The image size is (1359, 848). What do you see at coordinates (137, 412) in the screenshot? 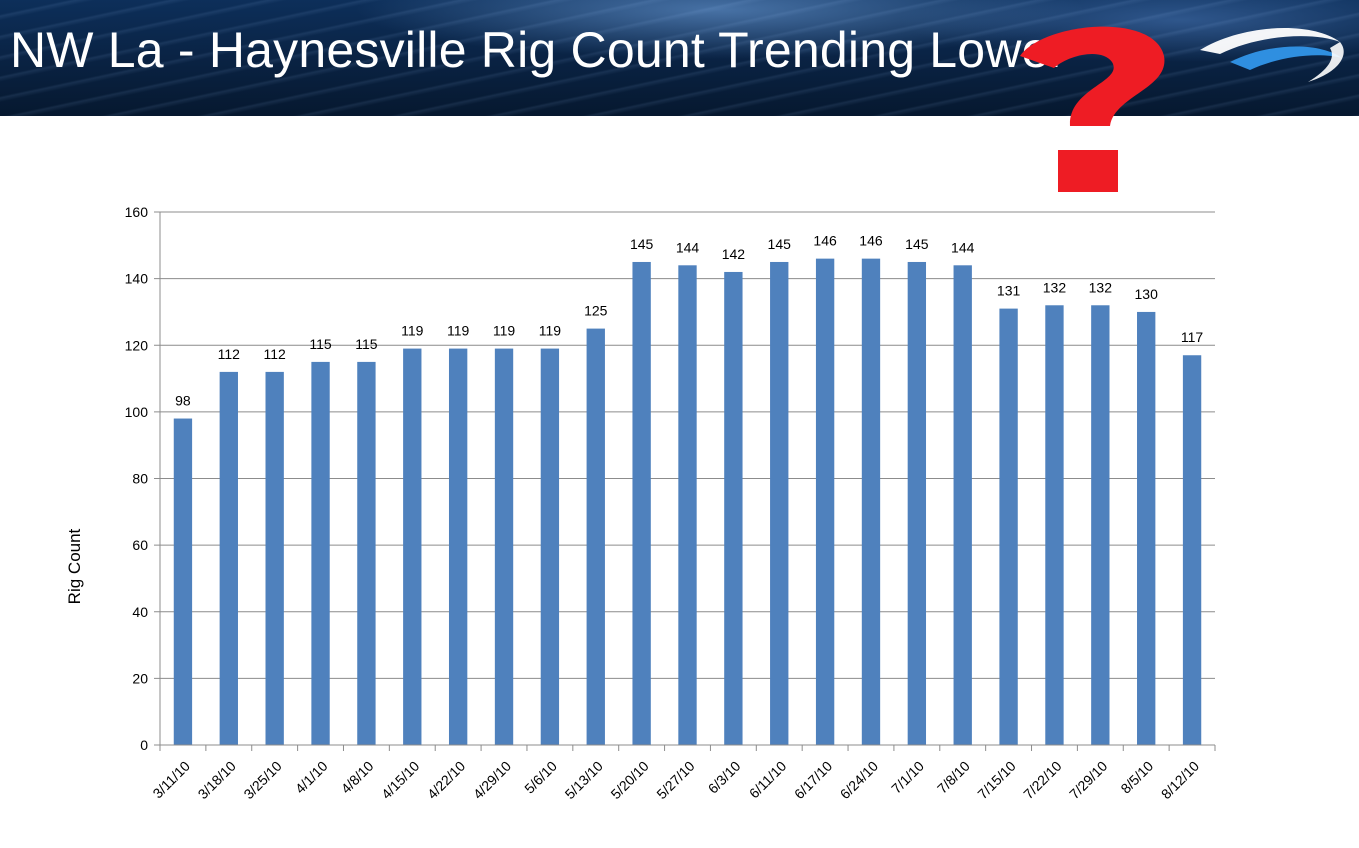
I see `y-tick-label: 100` at bounding box center [137, 412].